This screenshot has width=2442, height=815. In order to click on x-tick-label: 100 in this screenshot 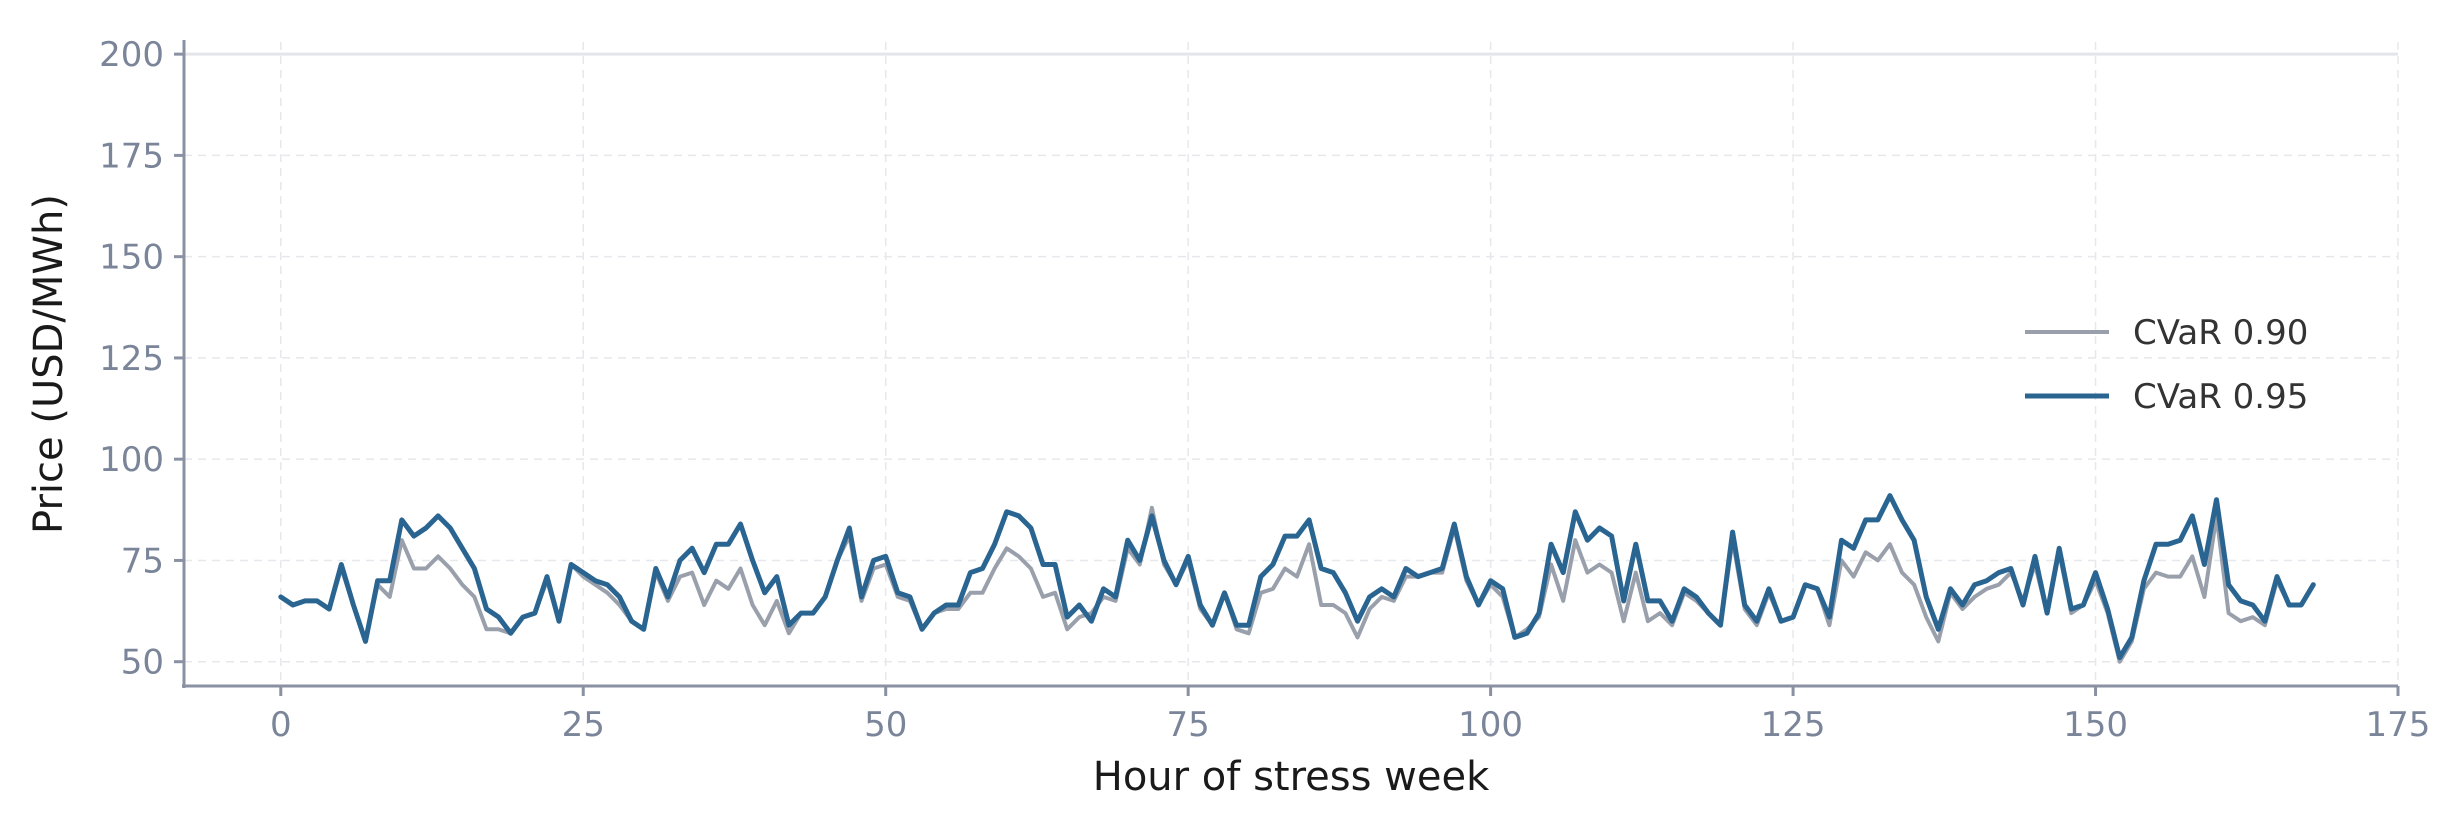, I will do `click(1490, 725)`.